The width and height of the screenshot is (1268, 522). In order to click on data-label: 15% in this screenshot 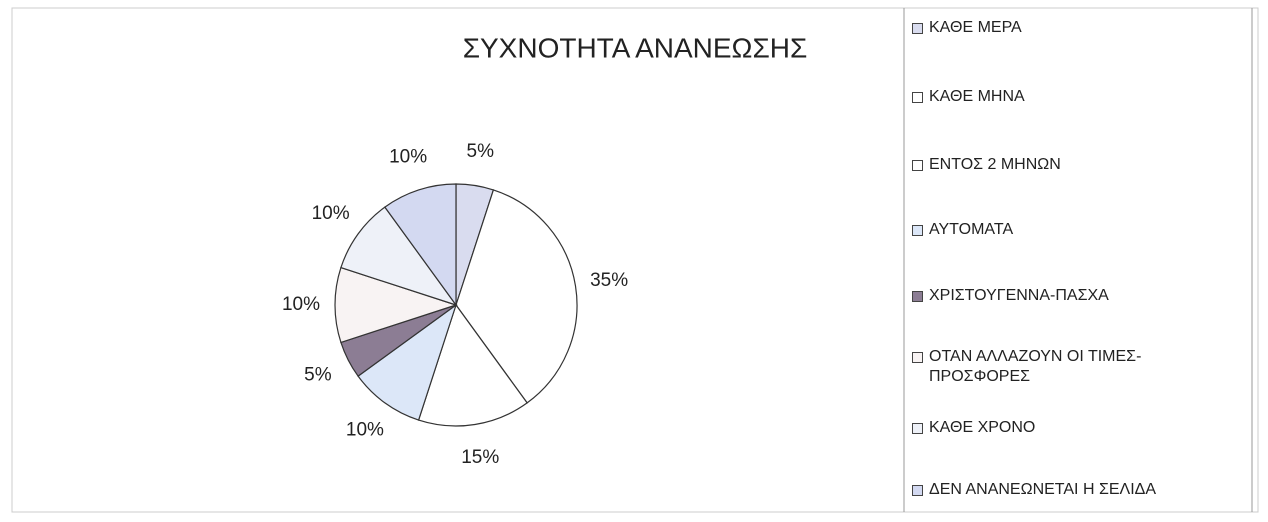, I will do `click(480, 457)`.